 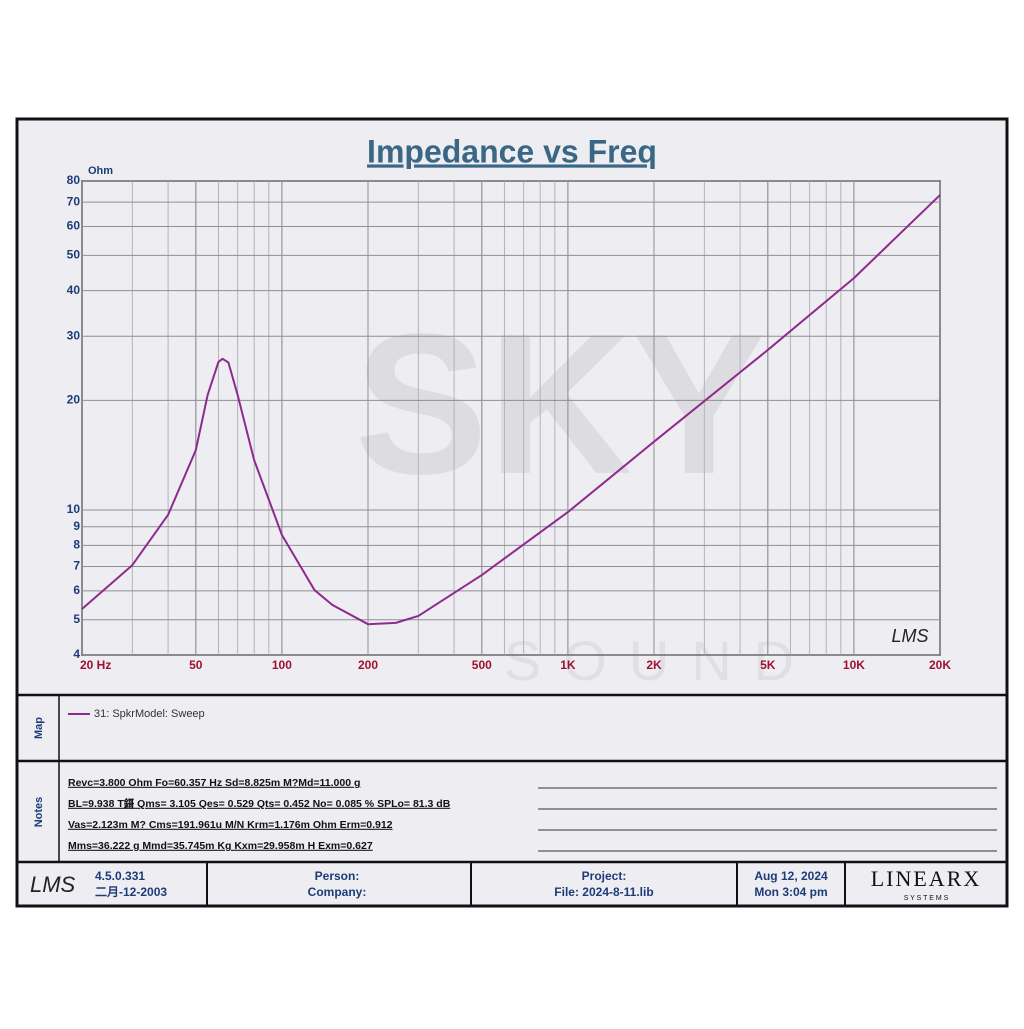 What do you see at coordinates (282, 665) in the screenshot?
I see `x-tick-label: 100` at bounding box center [282, 665].